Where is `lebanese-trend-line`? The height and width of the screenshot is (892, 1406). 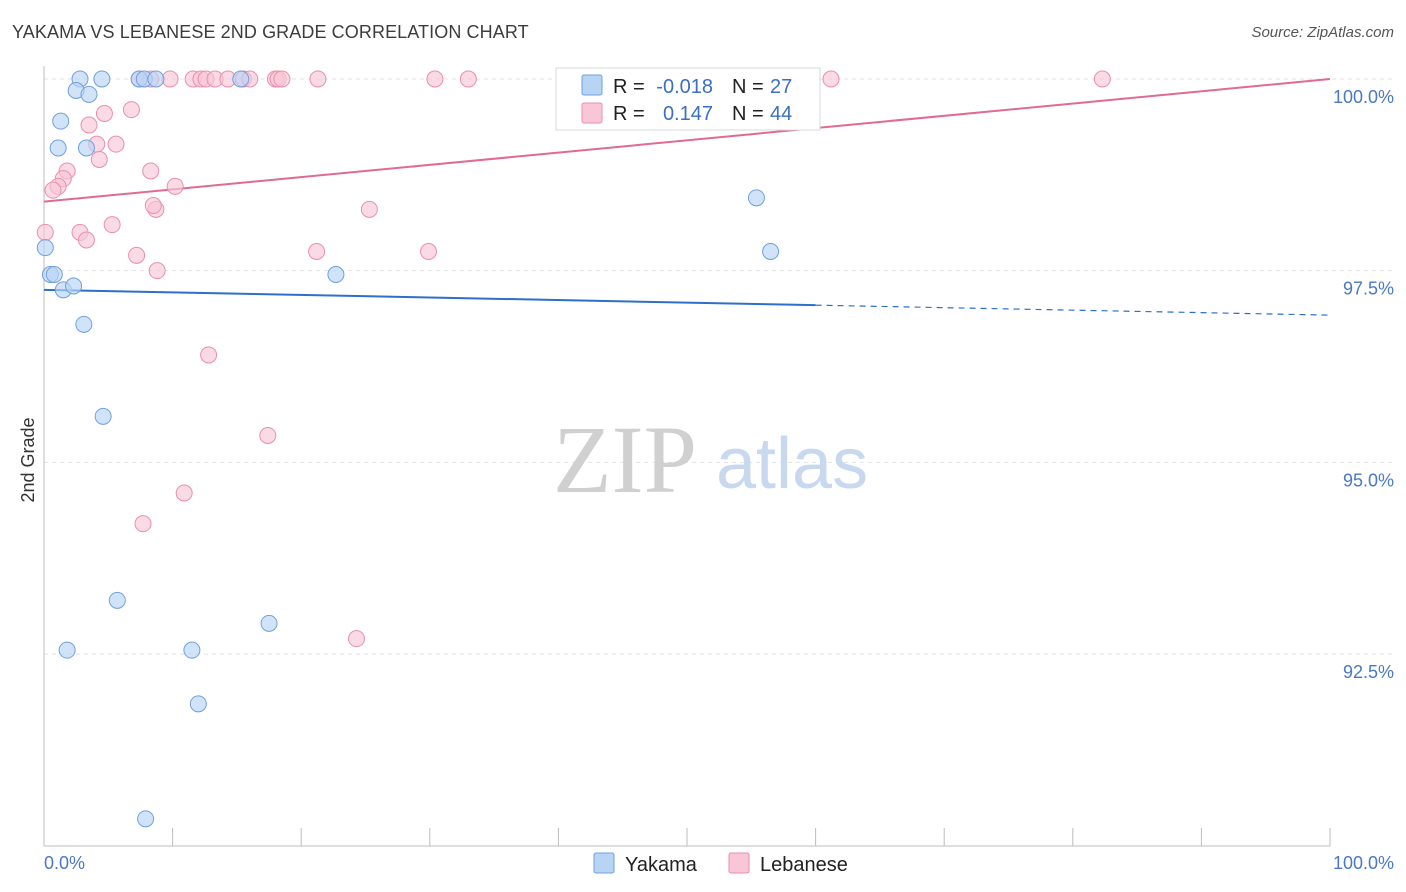 lebanese-trend-line is located at coordinates (687, 140).